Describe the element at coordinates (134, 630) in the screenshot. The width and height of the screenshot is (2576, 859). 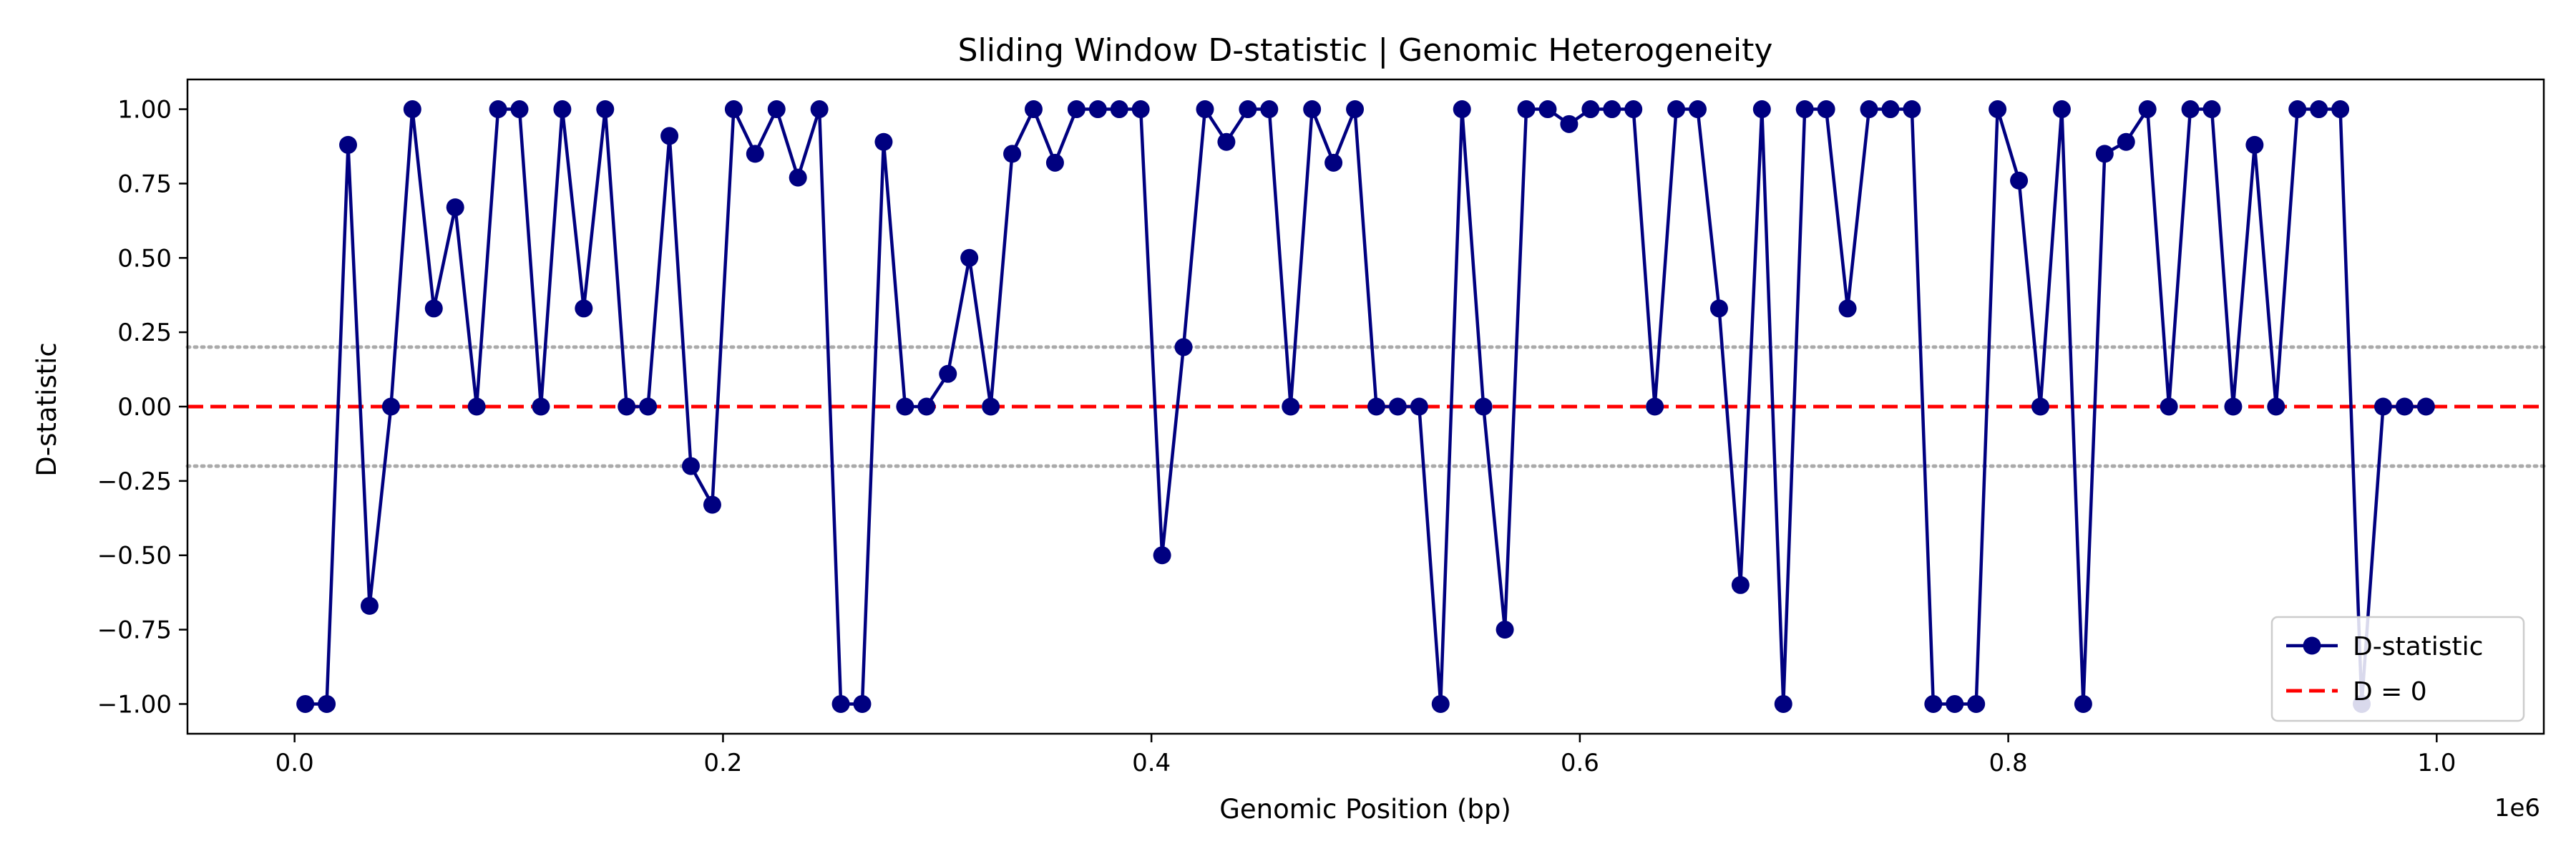
I see `y-tick-label: −0.75` at that location.